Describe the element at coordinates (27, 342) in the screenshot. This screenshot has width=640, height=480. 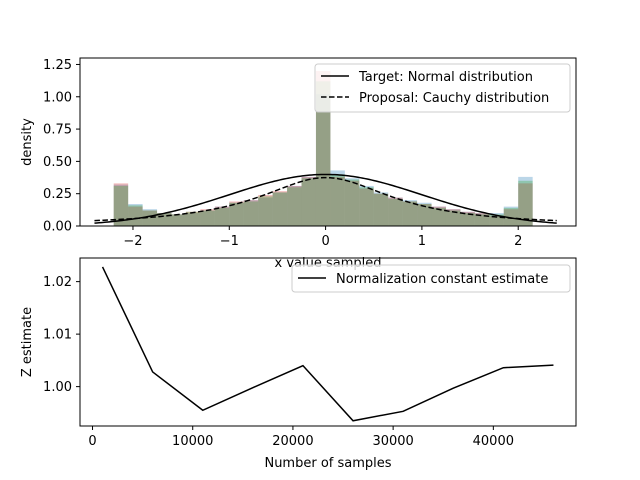
I see `z-estimate-y-axis-label: Z estimate` at that location.